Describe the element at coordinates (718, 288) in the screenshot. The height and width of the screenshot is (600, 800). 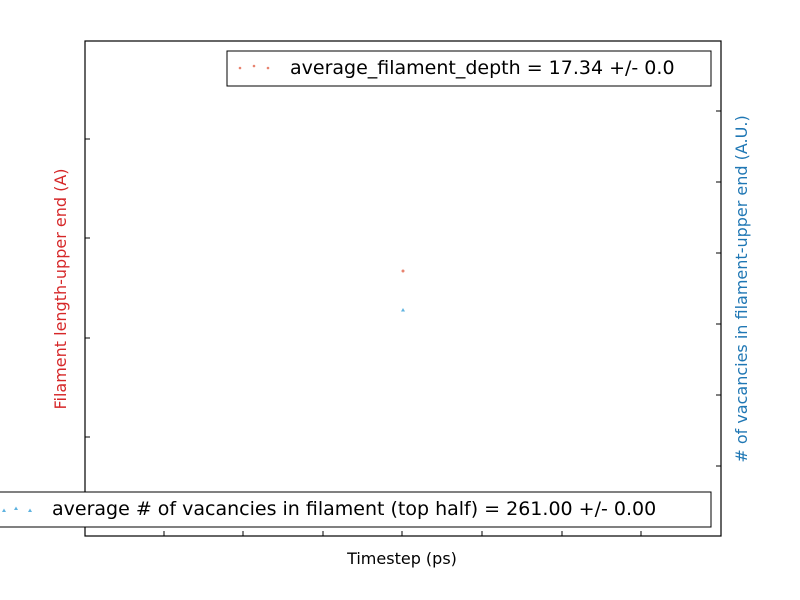
I see `right-y-axis-ticks` at that location.